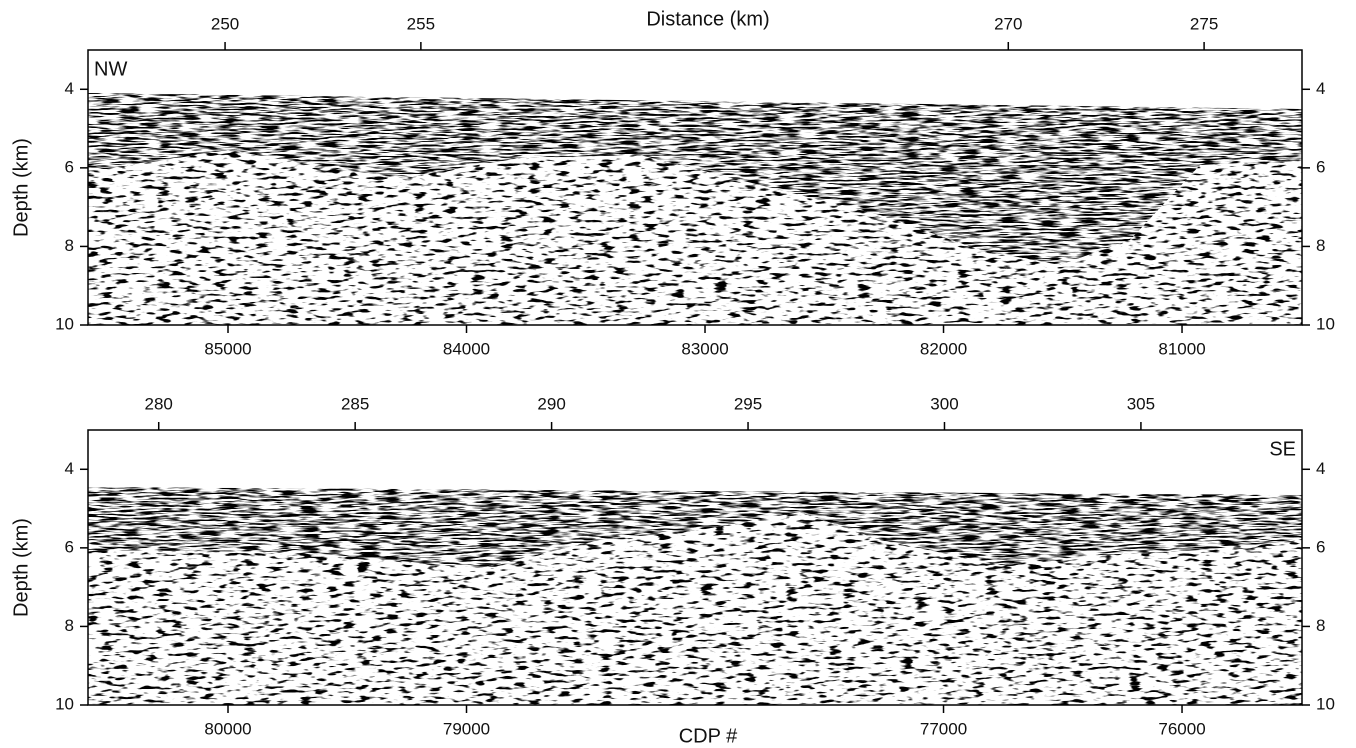 This screenshot has height=748, width=1356. I want to click on top-x-tick-label: 255, so click(421, 23).